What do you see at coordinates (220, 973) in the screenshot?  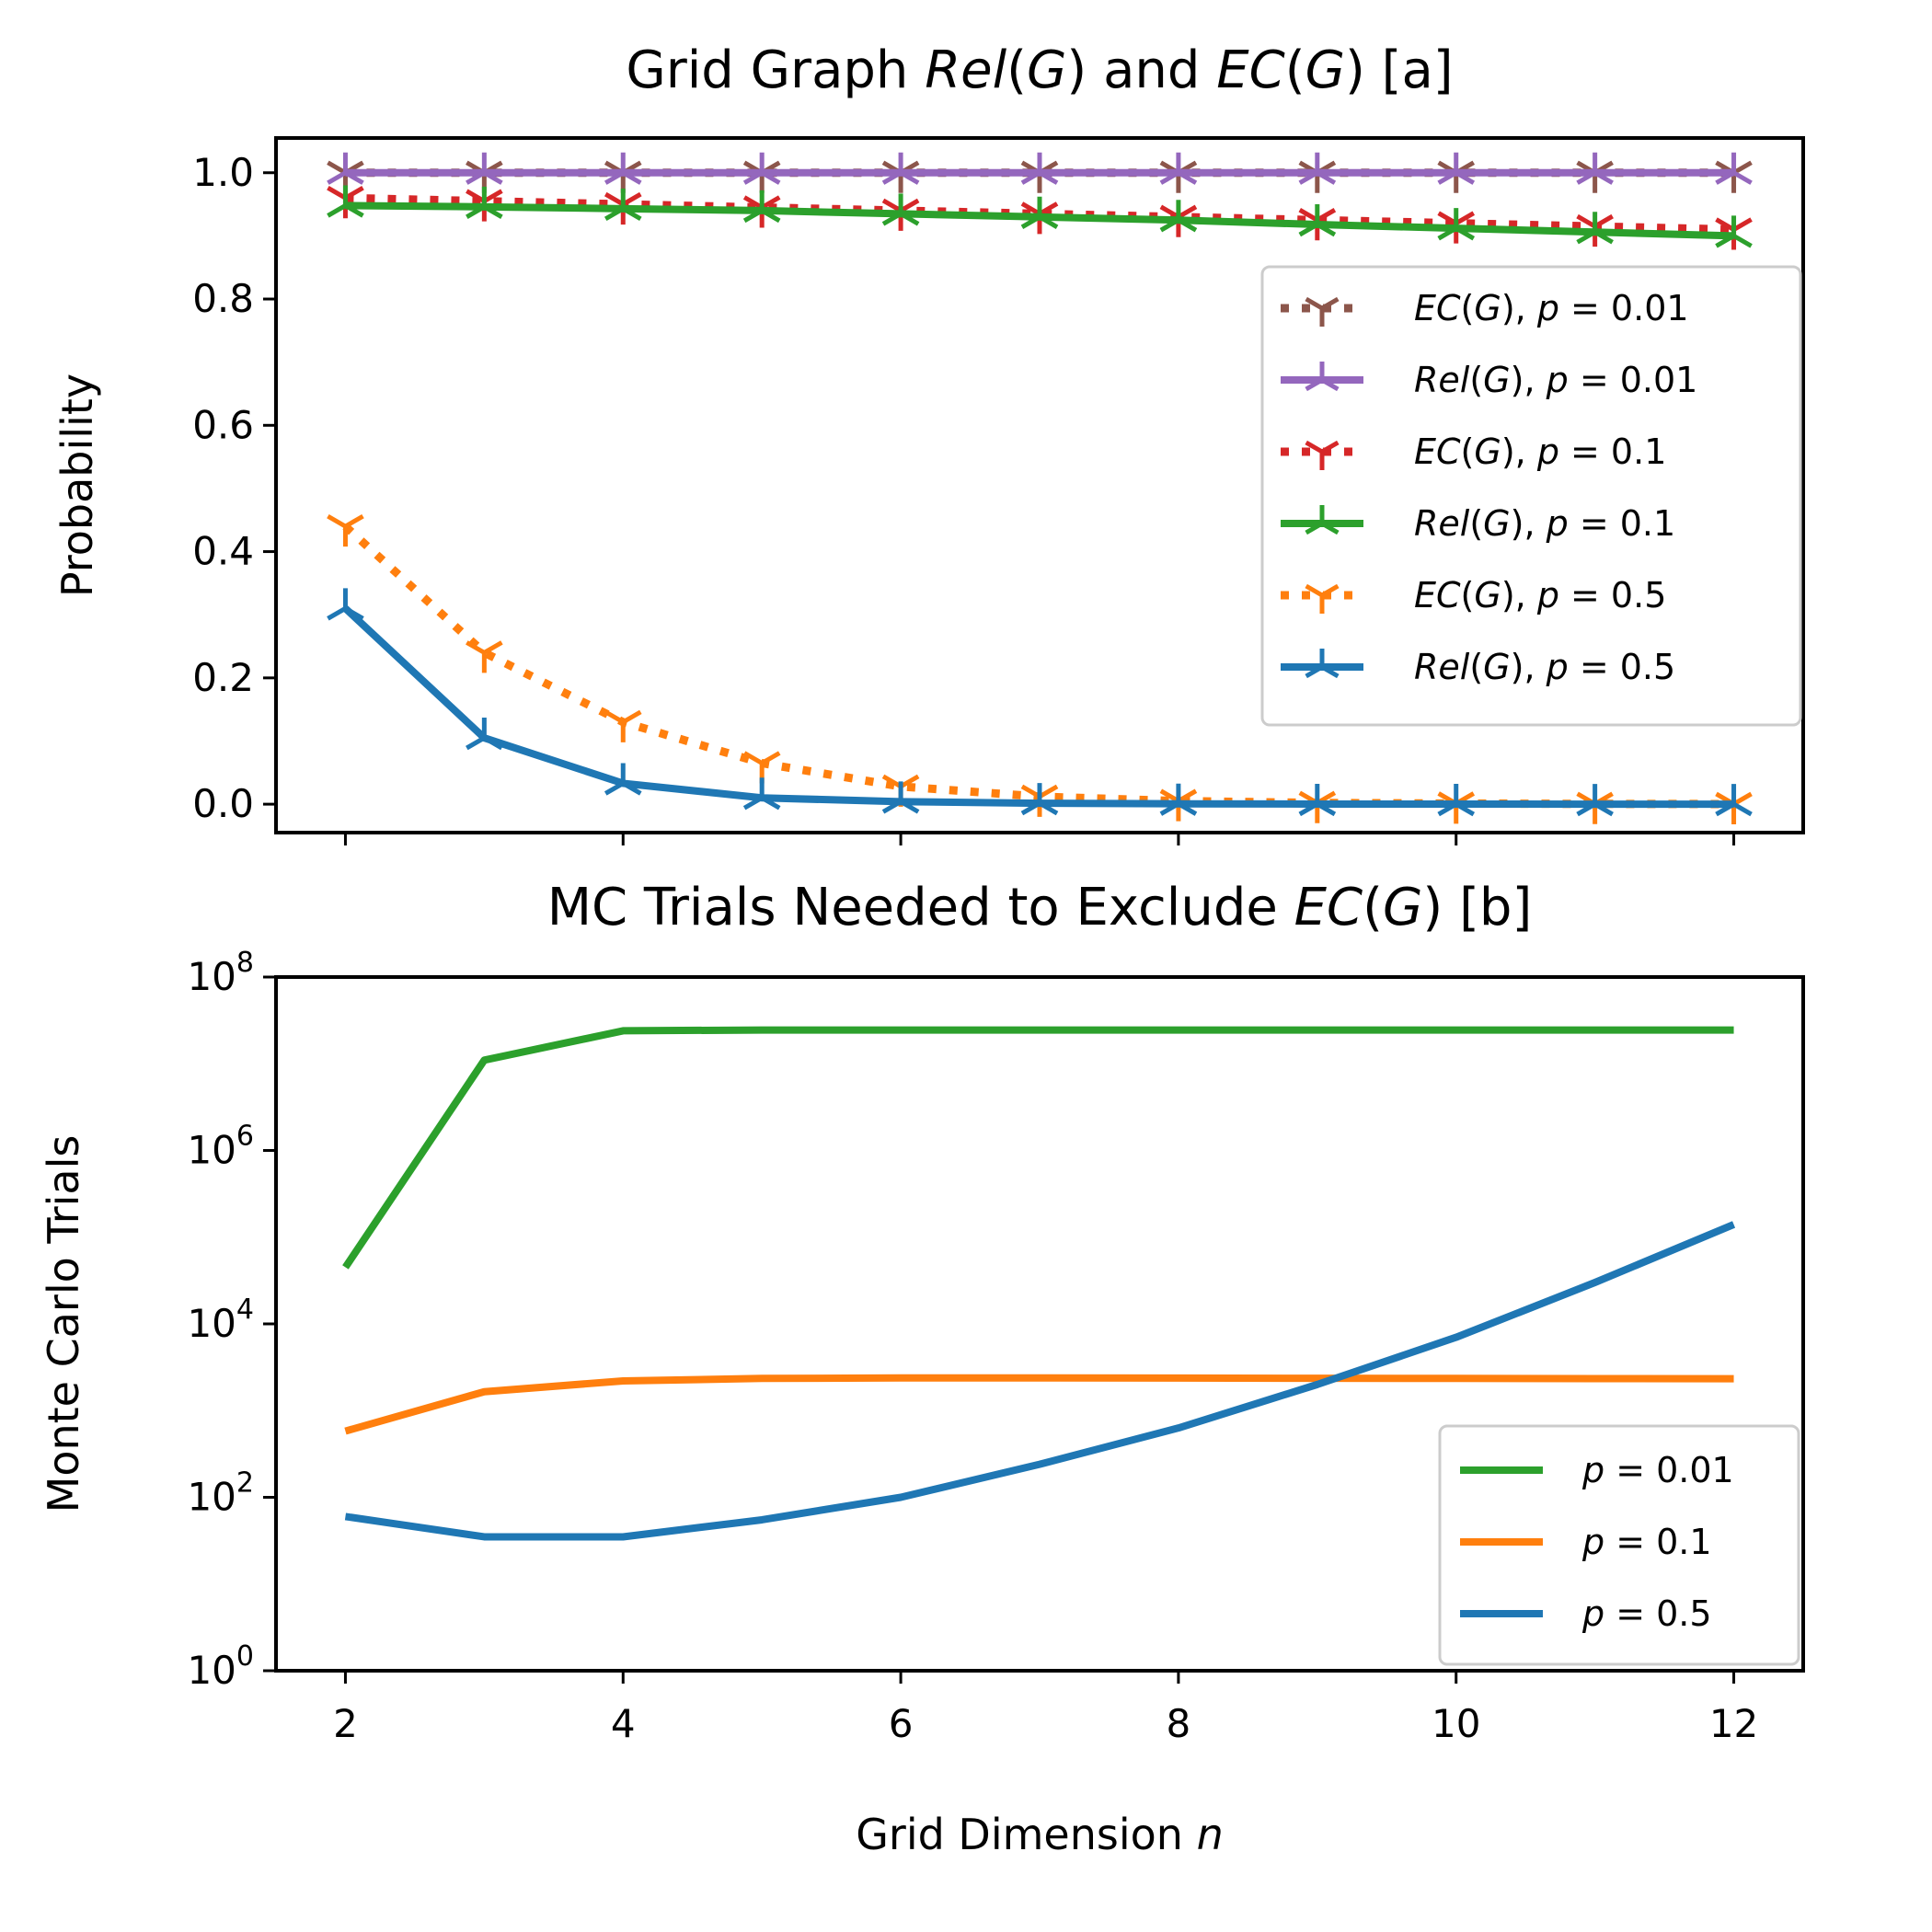 I see `chart-b-y-tick-label: 10⁸` at bounding box center [220, 973].